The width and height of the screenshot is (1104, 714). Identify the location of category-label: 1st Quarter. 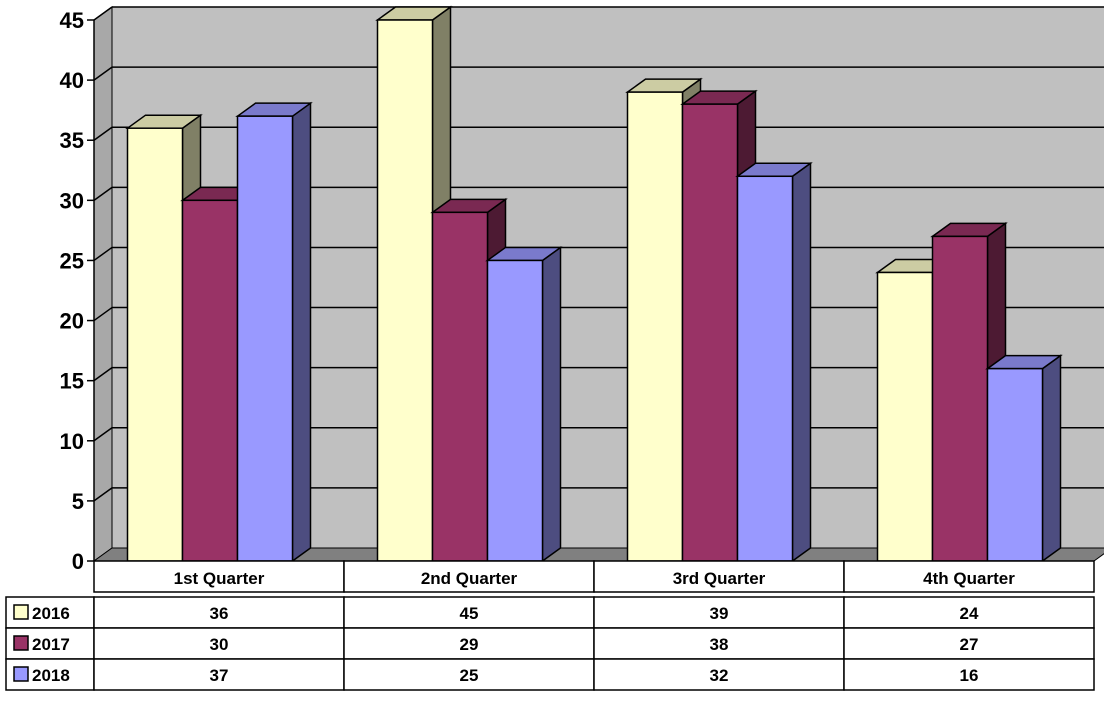
(219, 578).